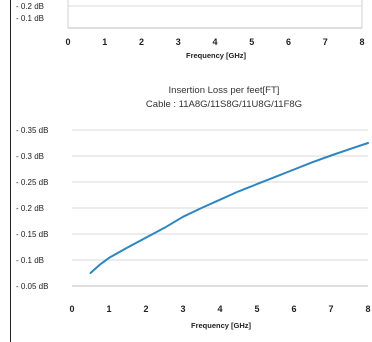 The image size is (372, 342). Describe the element at coordinates (30, 208) in the screenshot. I see `chart2-y-tick-label: - 0.2 dB` at that location.